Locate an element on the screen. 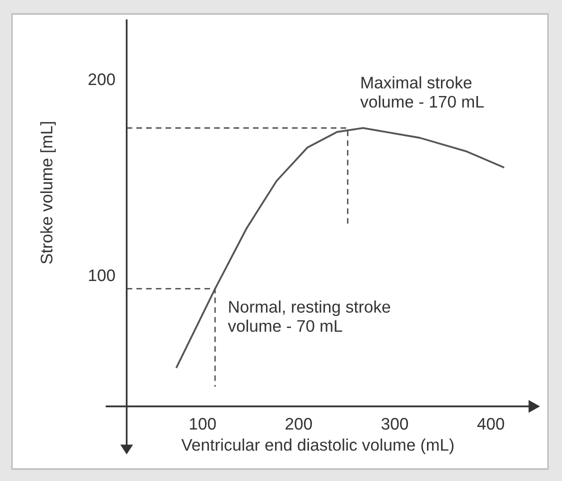 The height and width of the screenshot is (481, 562). x-axis-title: Ventricular end diastolic volume (mL) is located at coordinates (317, 446).